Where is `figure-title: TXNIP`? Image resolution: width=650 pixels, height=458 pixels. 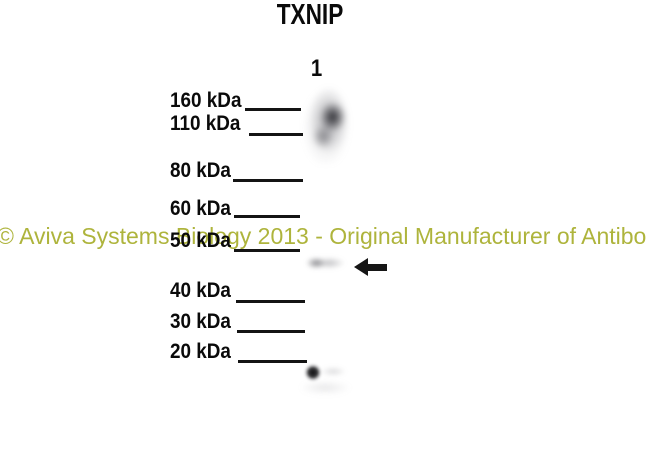 figure-title: TXNIP is located at coordinates (310, 15).